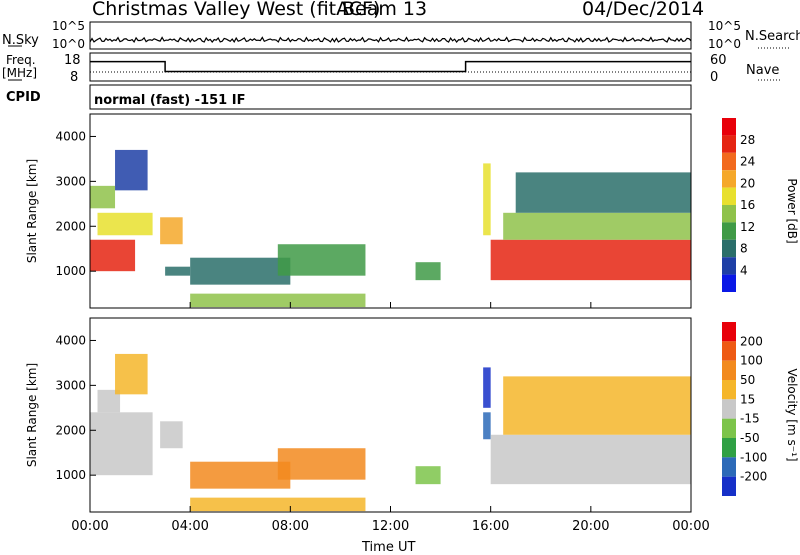 Image resolution: width=800 pixels, height=555 pixels. What do you see at coordinates (70, 271) in the screenshot?
I see `power-ytick-label: 1000` at bounding box center [70, 271].